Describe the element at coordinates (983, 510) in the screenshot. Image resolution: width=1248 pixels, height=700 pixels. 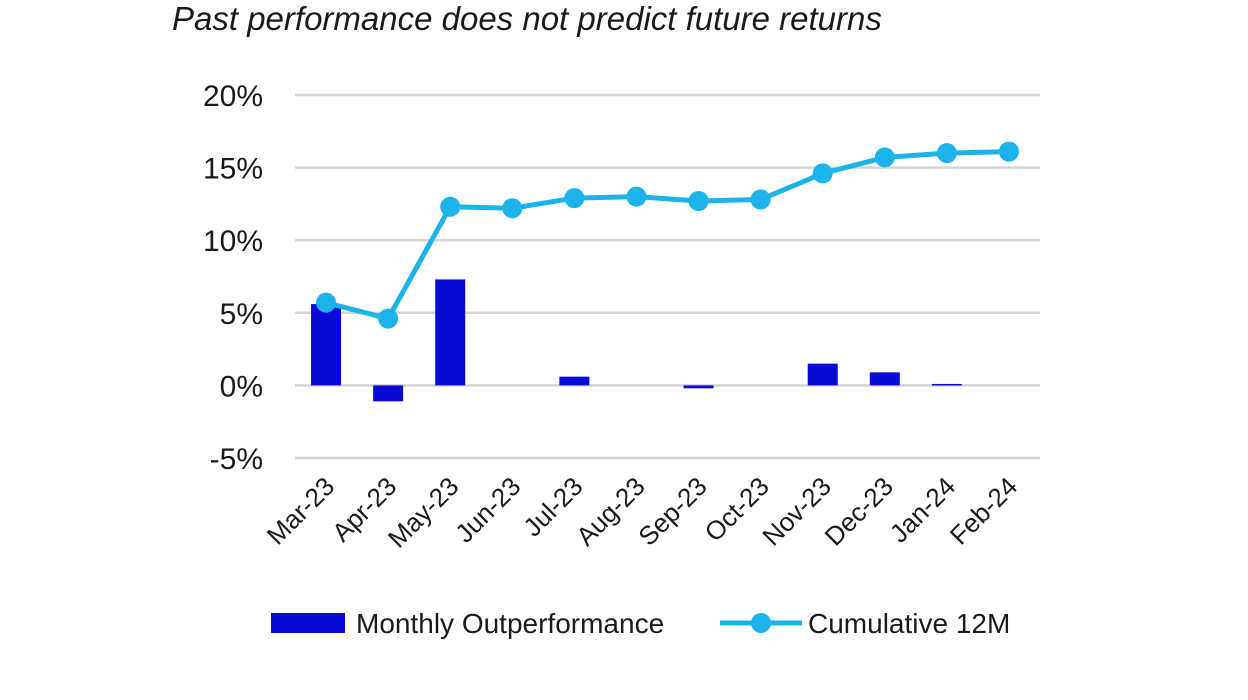
I see `x-tick-label: Feb-24` at that location.